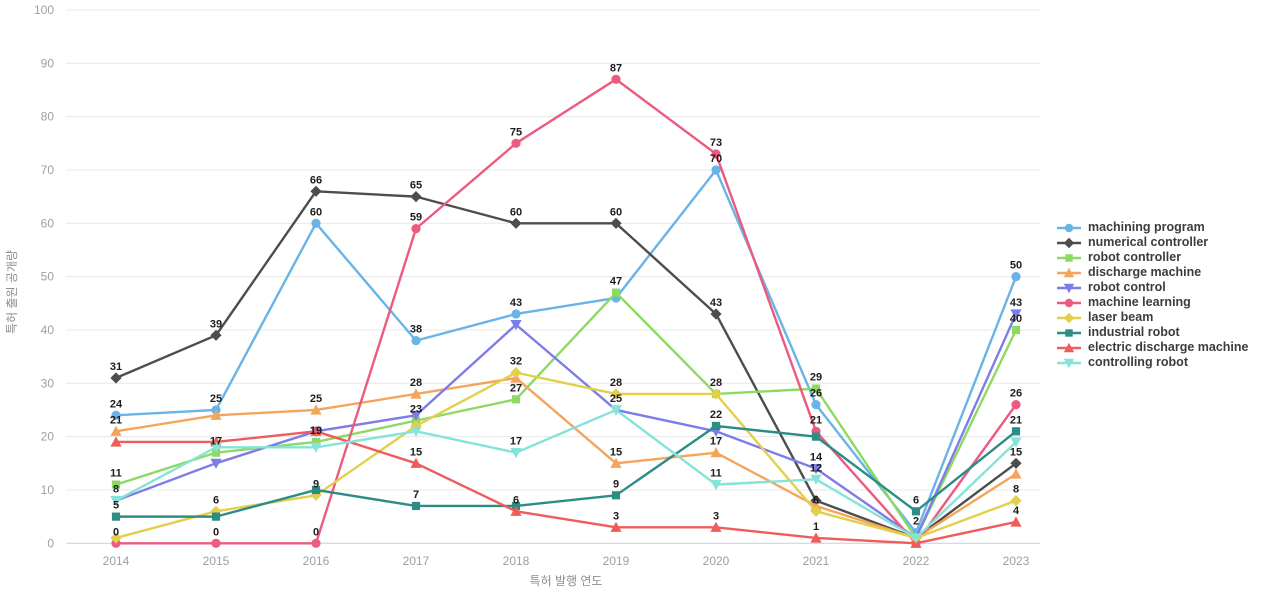 This screenshot has width=1280, height=600. I want to click on x-tick-label: 2016, so click(316, 561).